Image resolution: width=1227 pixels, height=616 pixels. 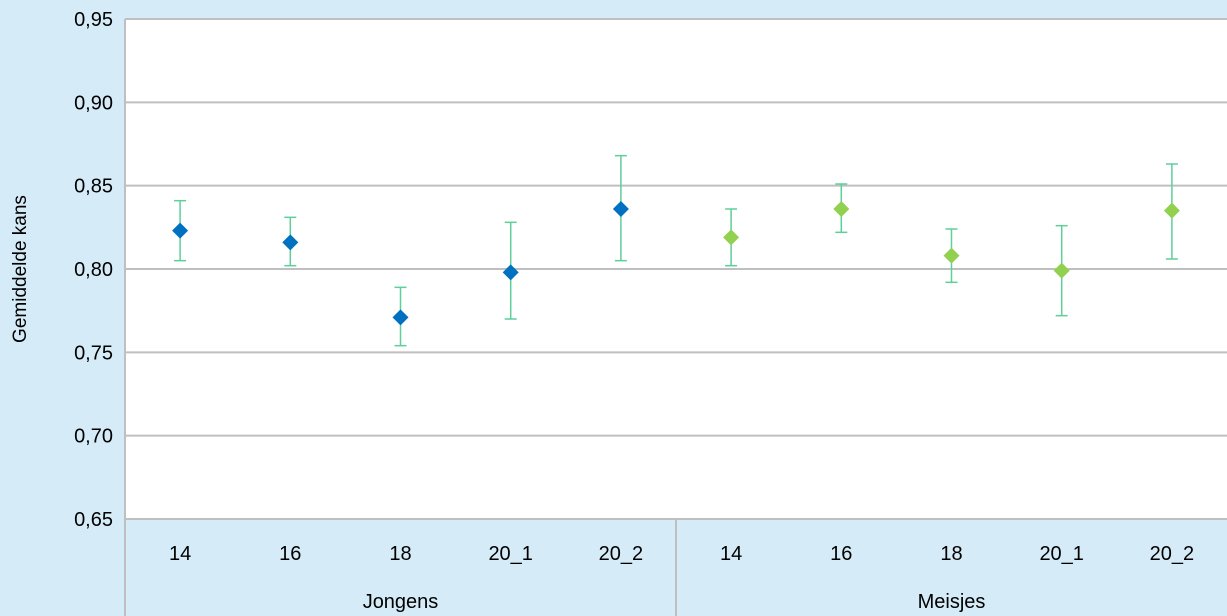 What do you see at coordinates (93, 520) in the screenshot?
I see `y-tick-label: 0,65` at bounding box center [93, 520].